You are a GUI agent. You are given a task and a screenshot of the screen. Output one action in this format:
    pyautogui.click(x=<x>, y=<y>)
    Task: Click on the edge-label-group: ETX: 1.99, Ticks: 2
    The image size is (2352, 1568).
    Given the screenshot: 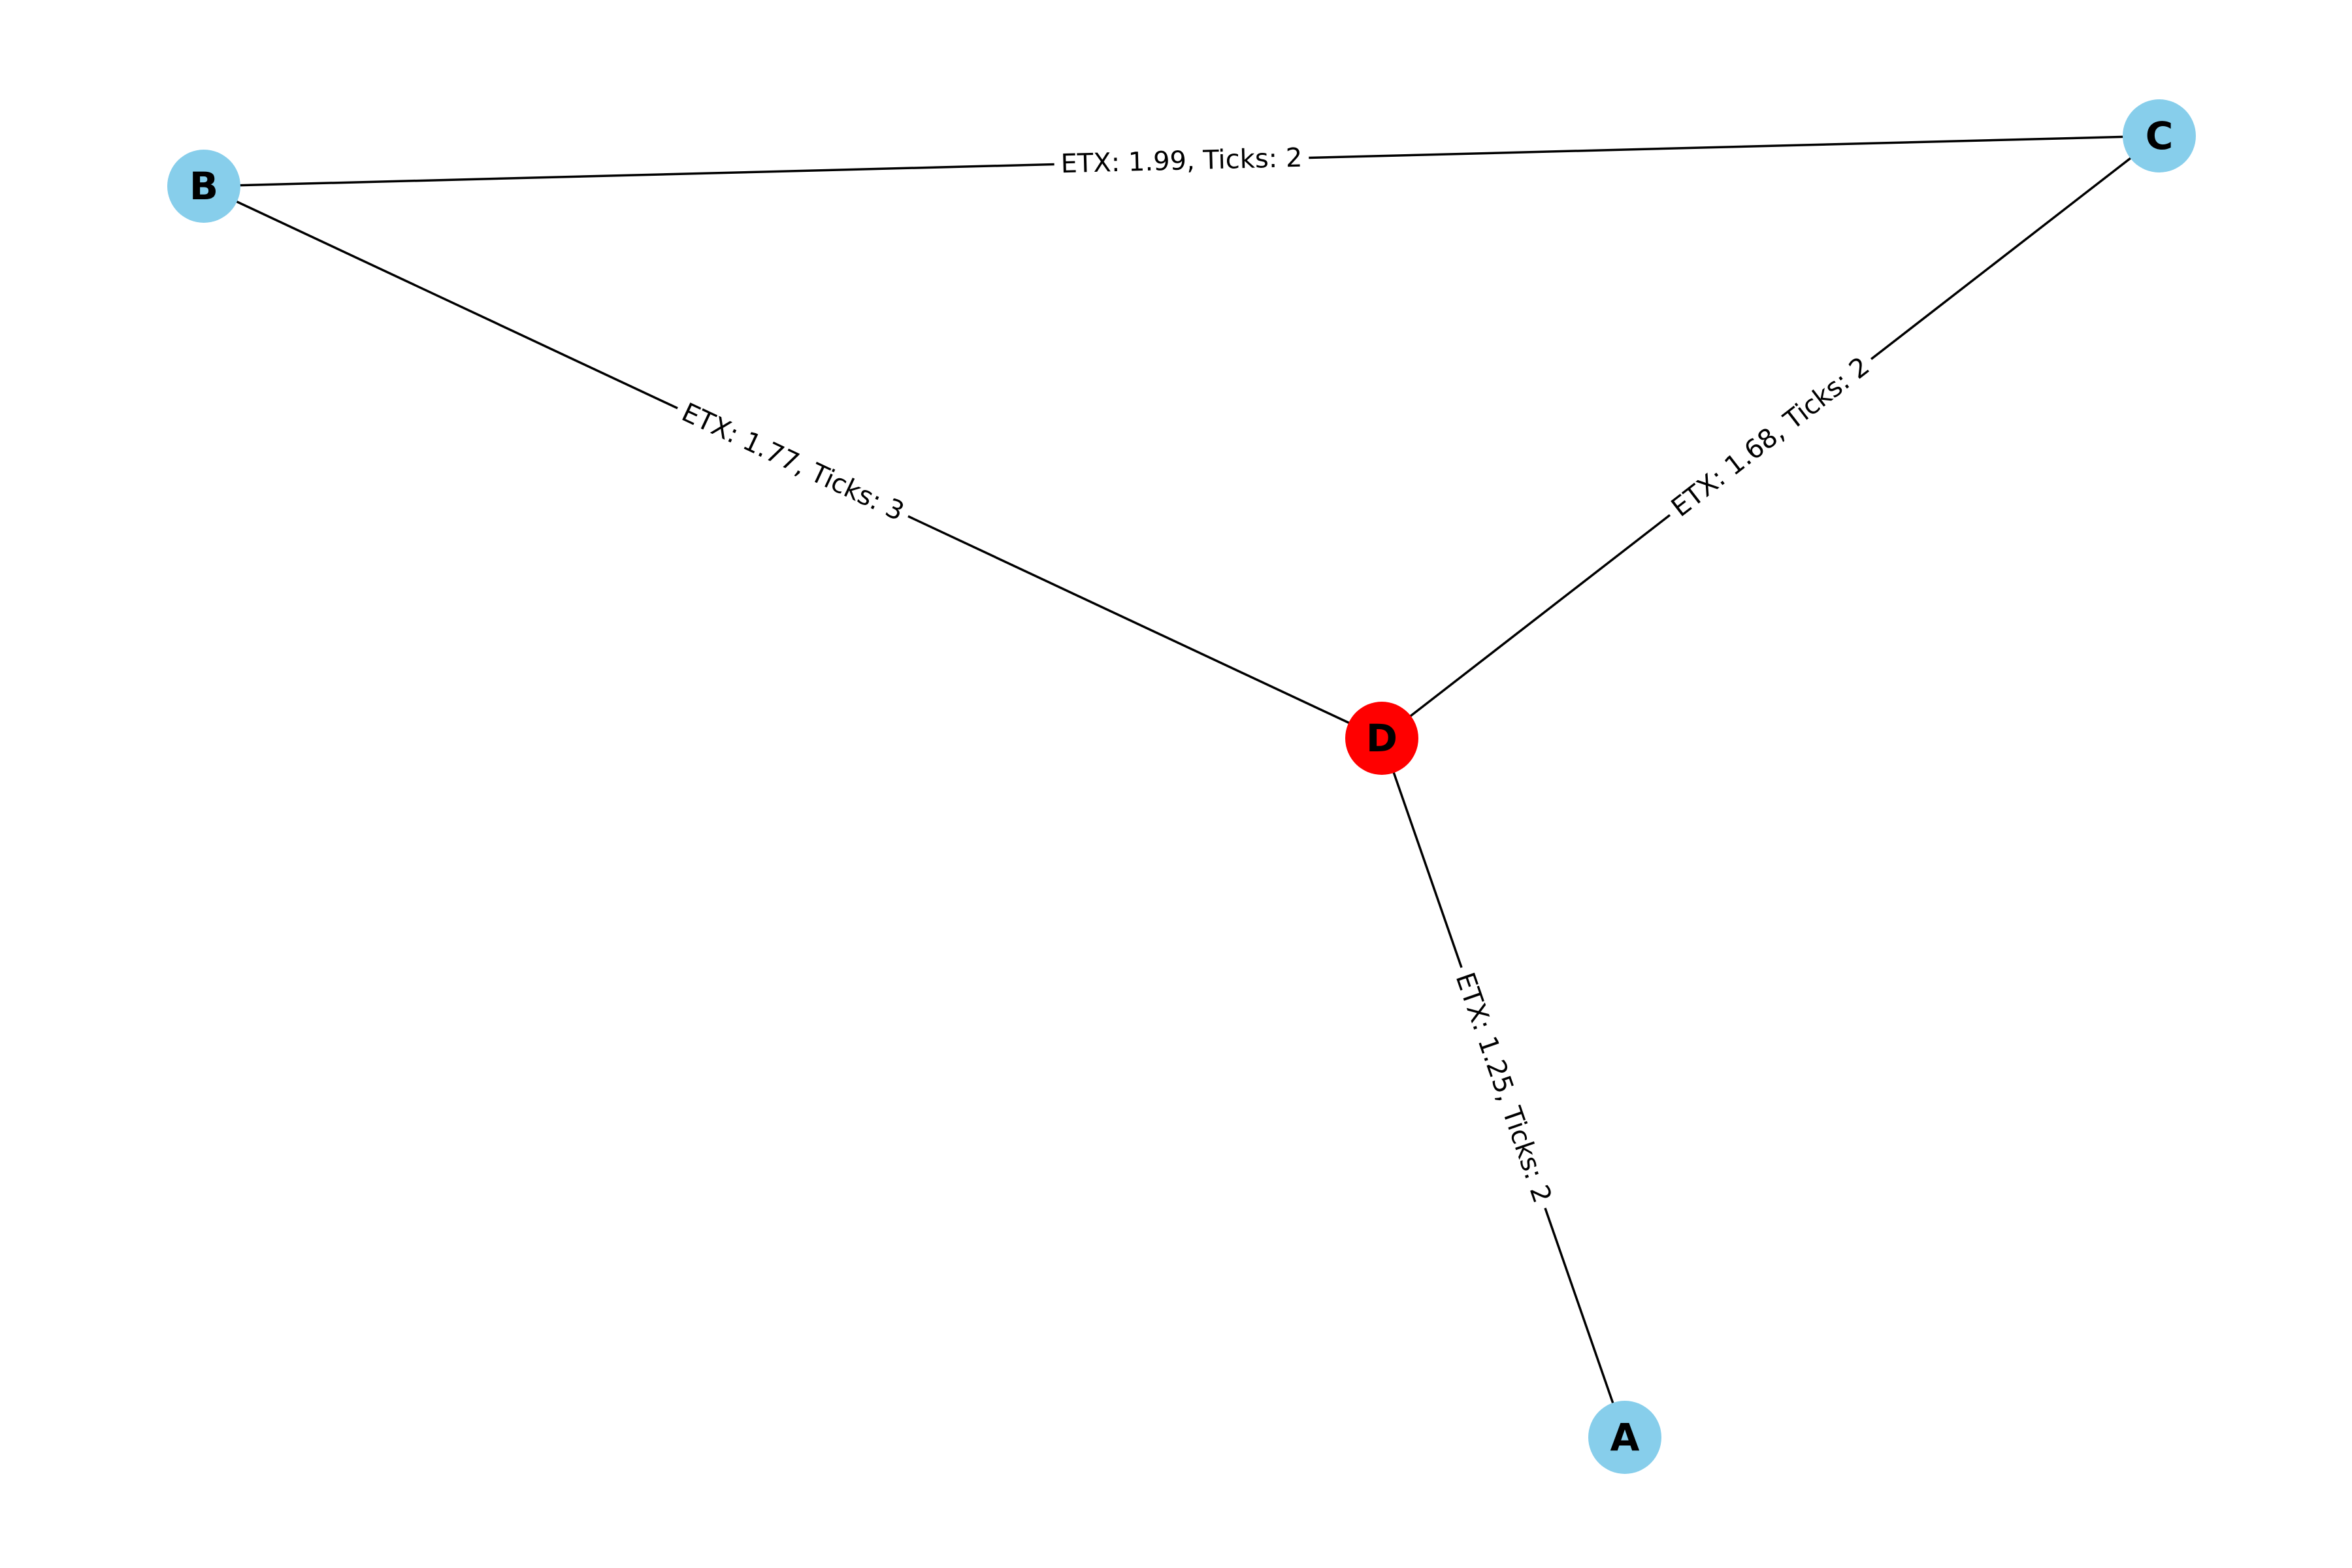 What is the action you would take?
    pyautogui.click(x=1181, y=161)
    